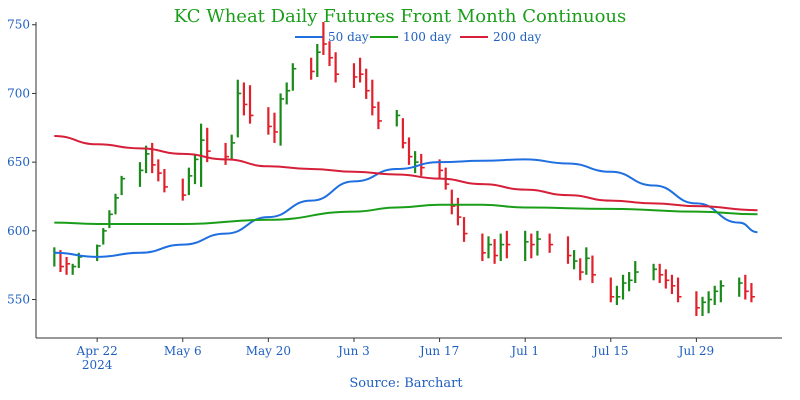 Image resolution: width=800 pixels, height=400 pixels. Describe the element at coordinates (18, 25) in the screenshot. I see `y-tick-label: 750` at that location.